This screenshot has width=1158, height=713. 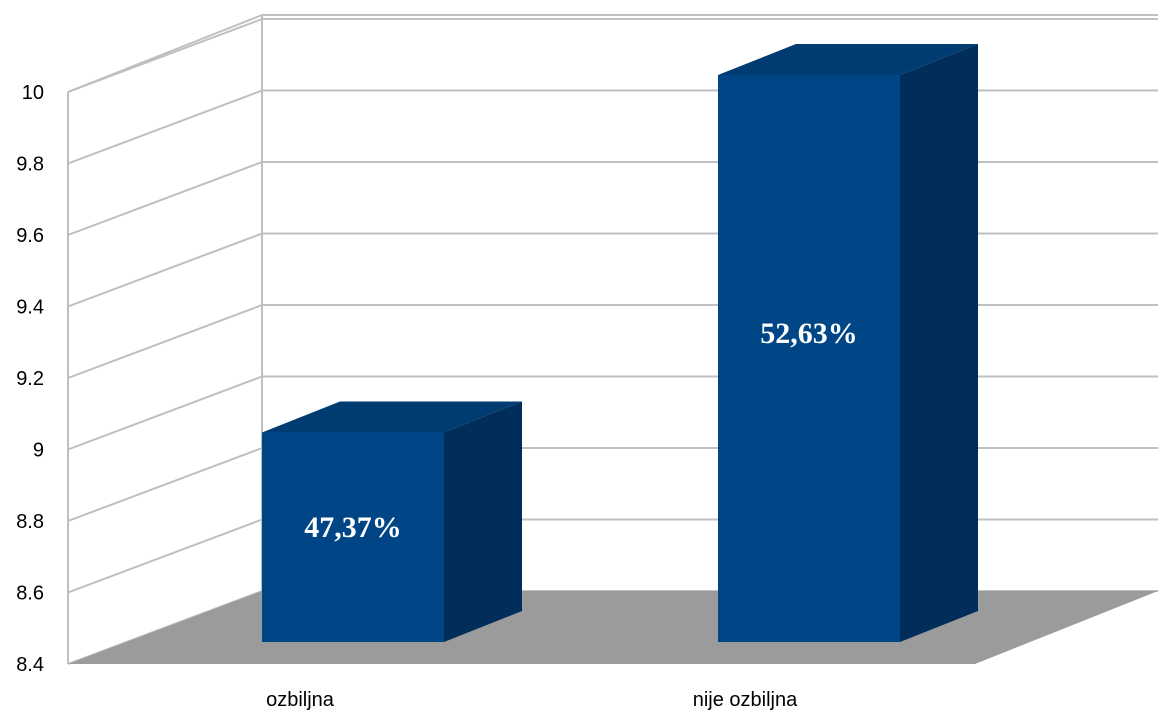 What do you see at coordinates (532, 700) in the screenshot?
I see `x-axis-categories: ozbiljna nije ozbiljna` at bounding box center [532, 700].